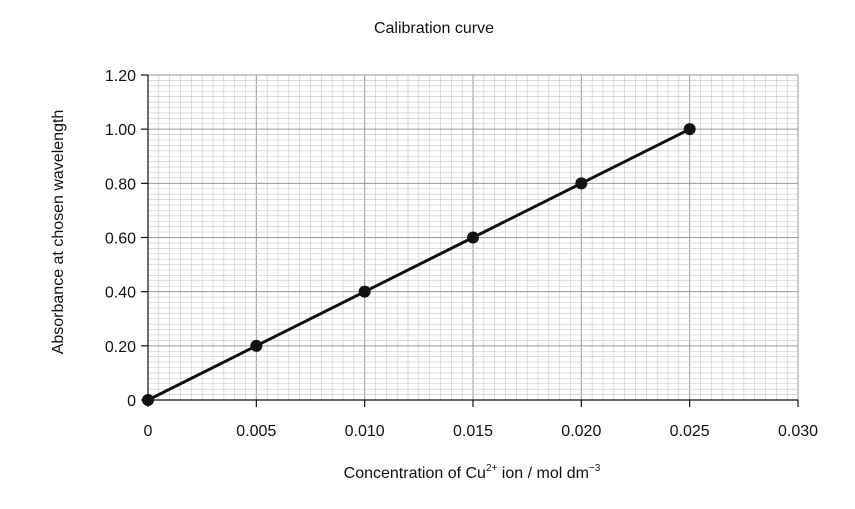 This screenshot has height=509, width=855. What do you see at coordinates (120, 239) in the screenshot?
I see `y-tick-label: 0.60` at bounding box center [120, 239].